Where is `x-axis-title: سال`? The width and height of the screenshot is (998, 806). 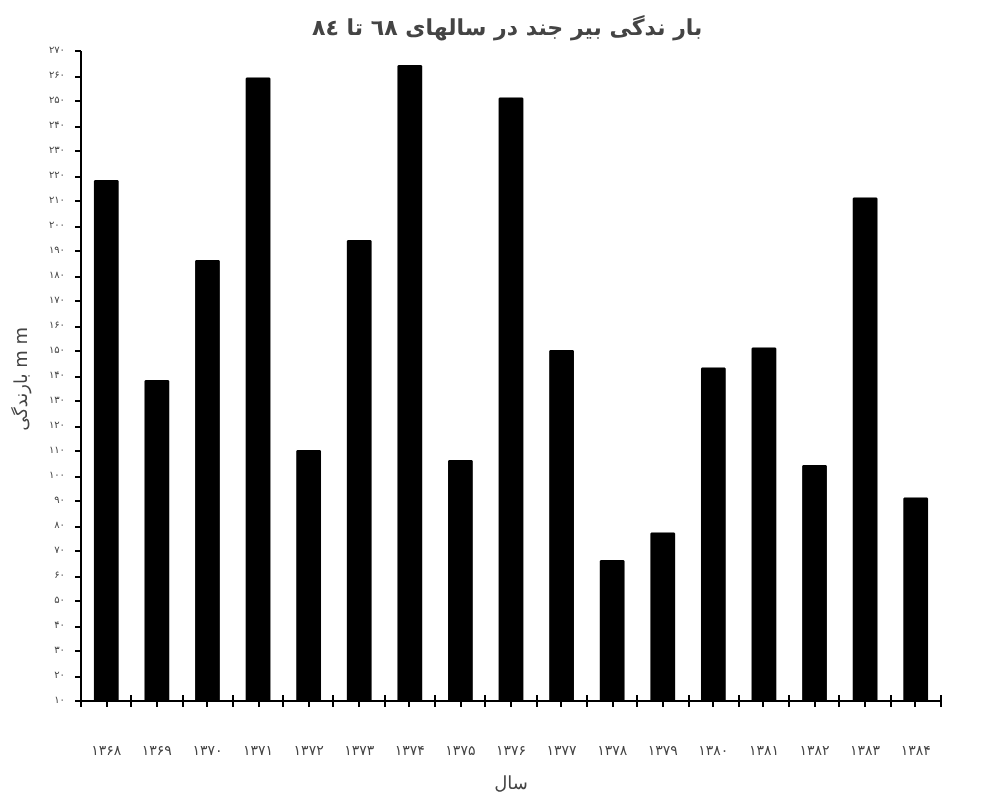 x-axis-title: سال is located at coordinates (511, 785).